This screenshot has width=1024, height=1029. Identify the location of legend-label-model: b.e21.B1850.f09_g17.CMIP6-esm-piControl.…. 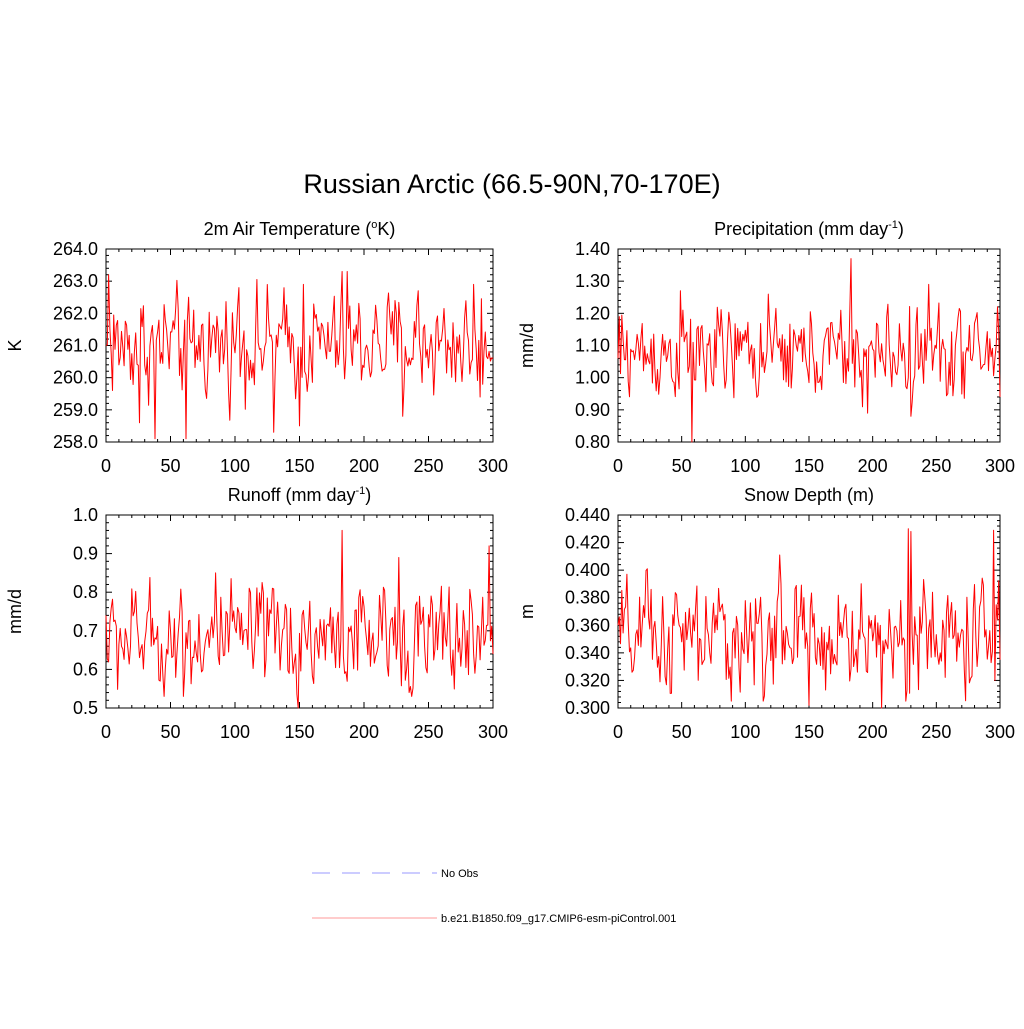
(558, 919).